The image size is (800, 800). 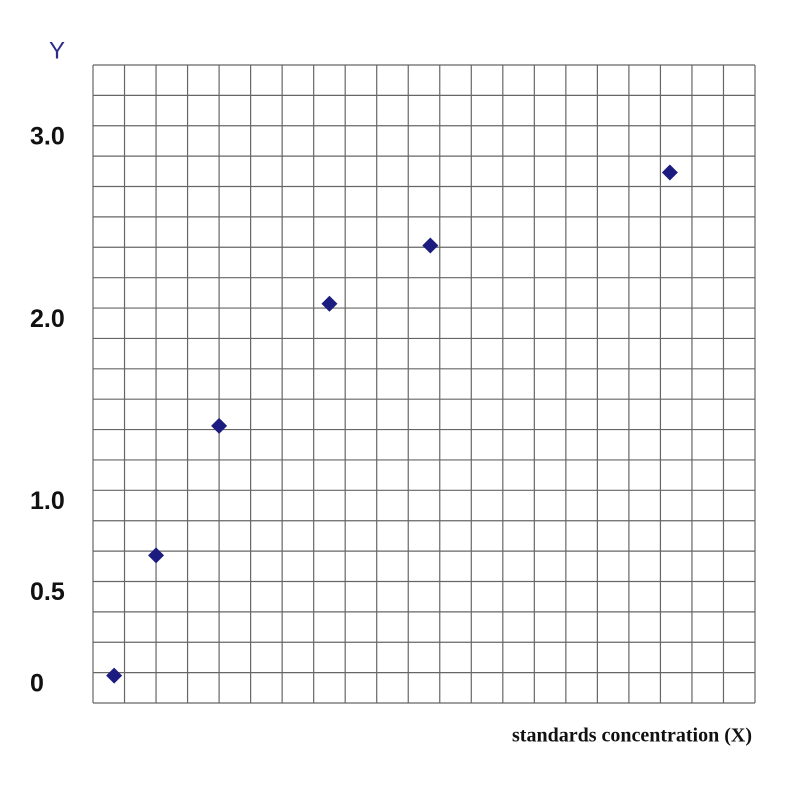 I want to click on y-tick-label: 2.0, so click(x=47, y=319).